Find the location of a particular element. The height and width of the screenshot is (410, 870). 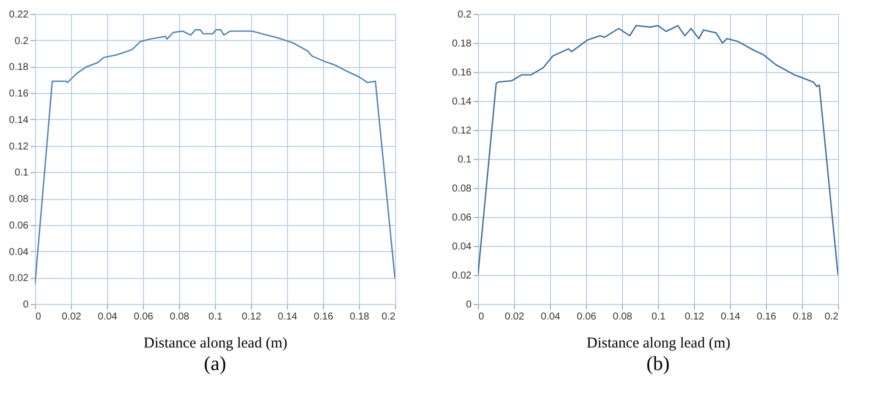

text: (b) is located at coordinates (658, 364).